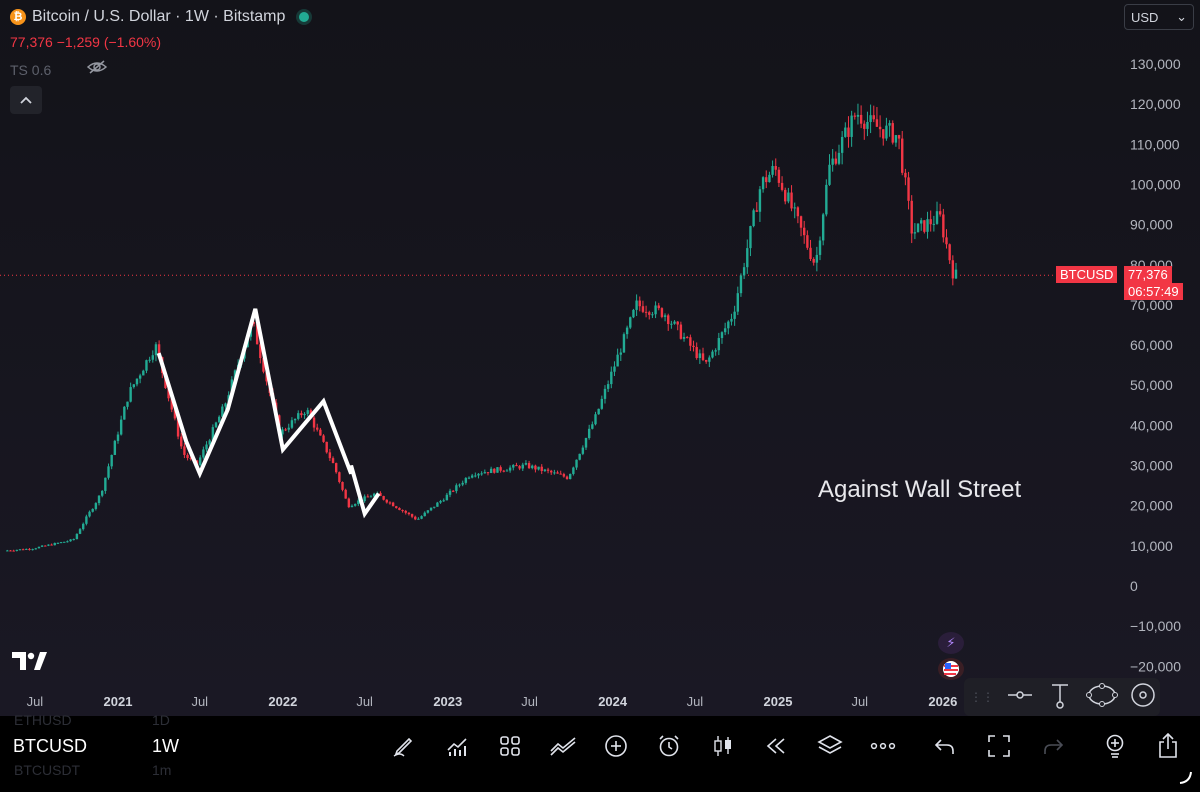  What do you see at coordinates (30, 664) in the screenshot?
I see `tradingview-logo-icon` at bounding box center [30, 664].